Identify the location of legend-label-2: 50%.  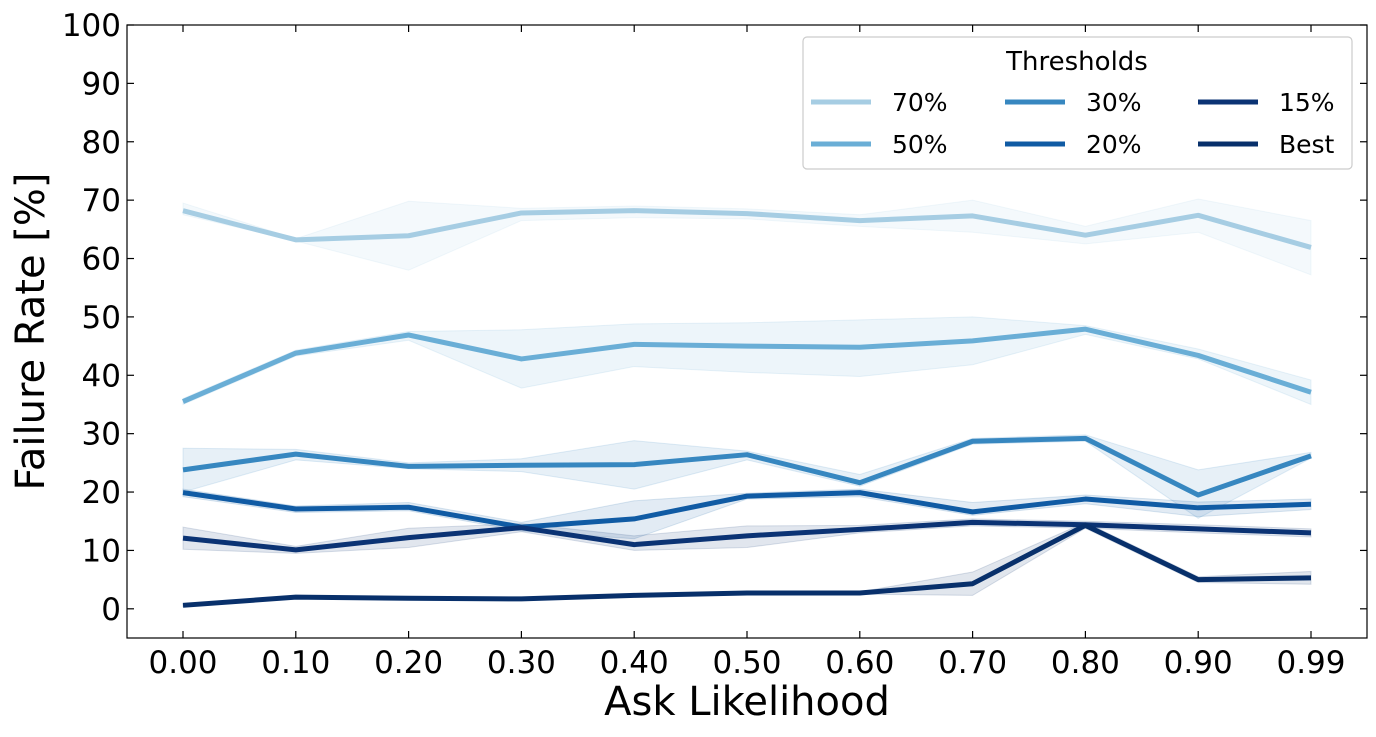
(920, 144).